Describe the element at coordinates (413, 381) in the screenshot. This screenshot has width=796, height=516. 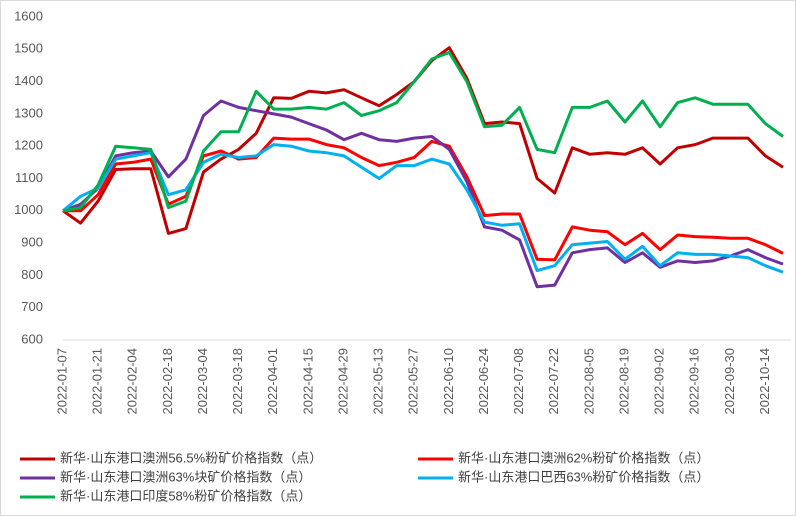
I see `x-tick-label: 2022-05-27` at that location.